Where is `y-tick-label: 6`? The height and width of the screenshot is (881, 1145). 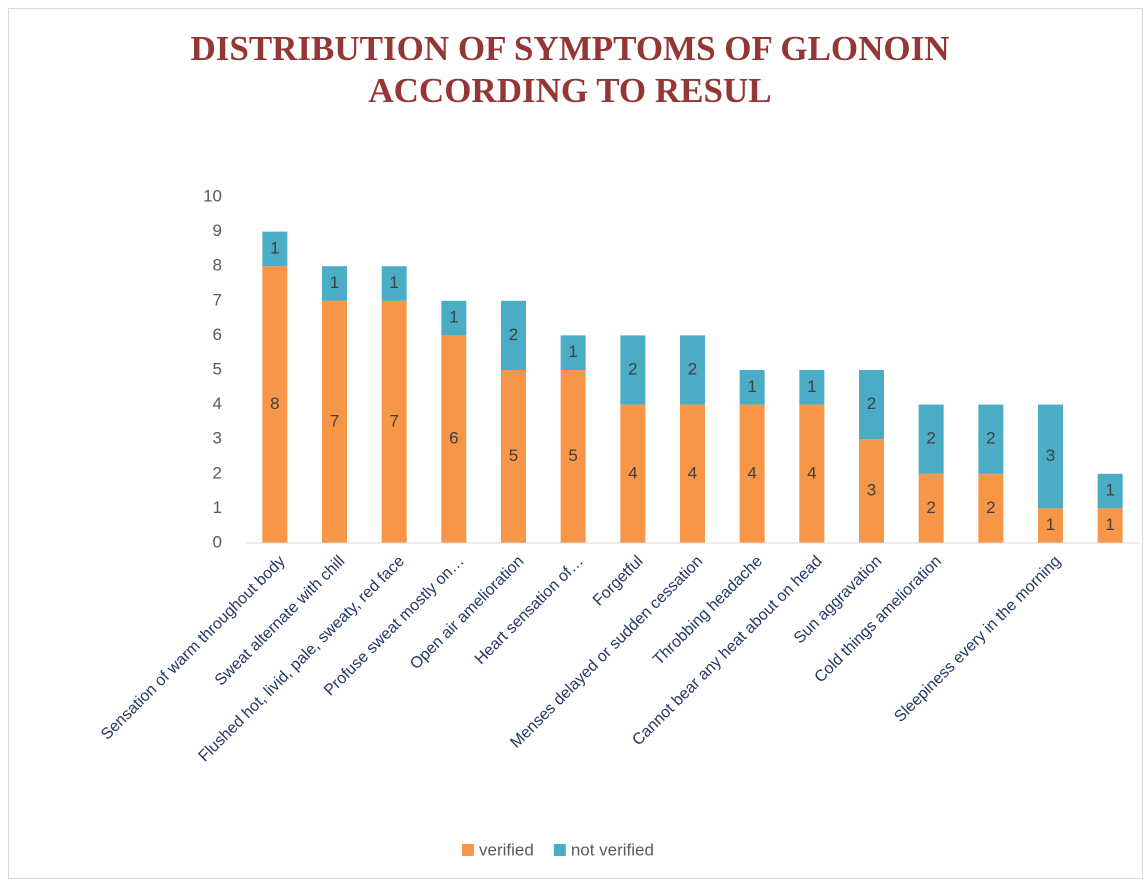 y-tick-label: 6 is located at coordinates (217, 334).